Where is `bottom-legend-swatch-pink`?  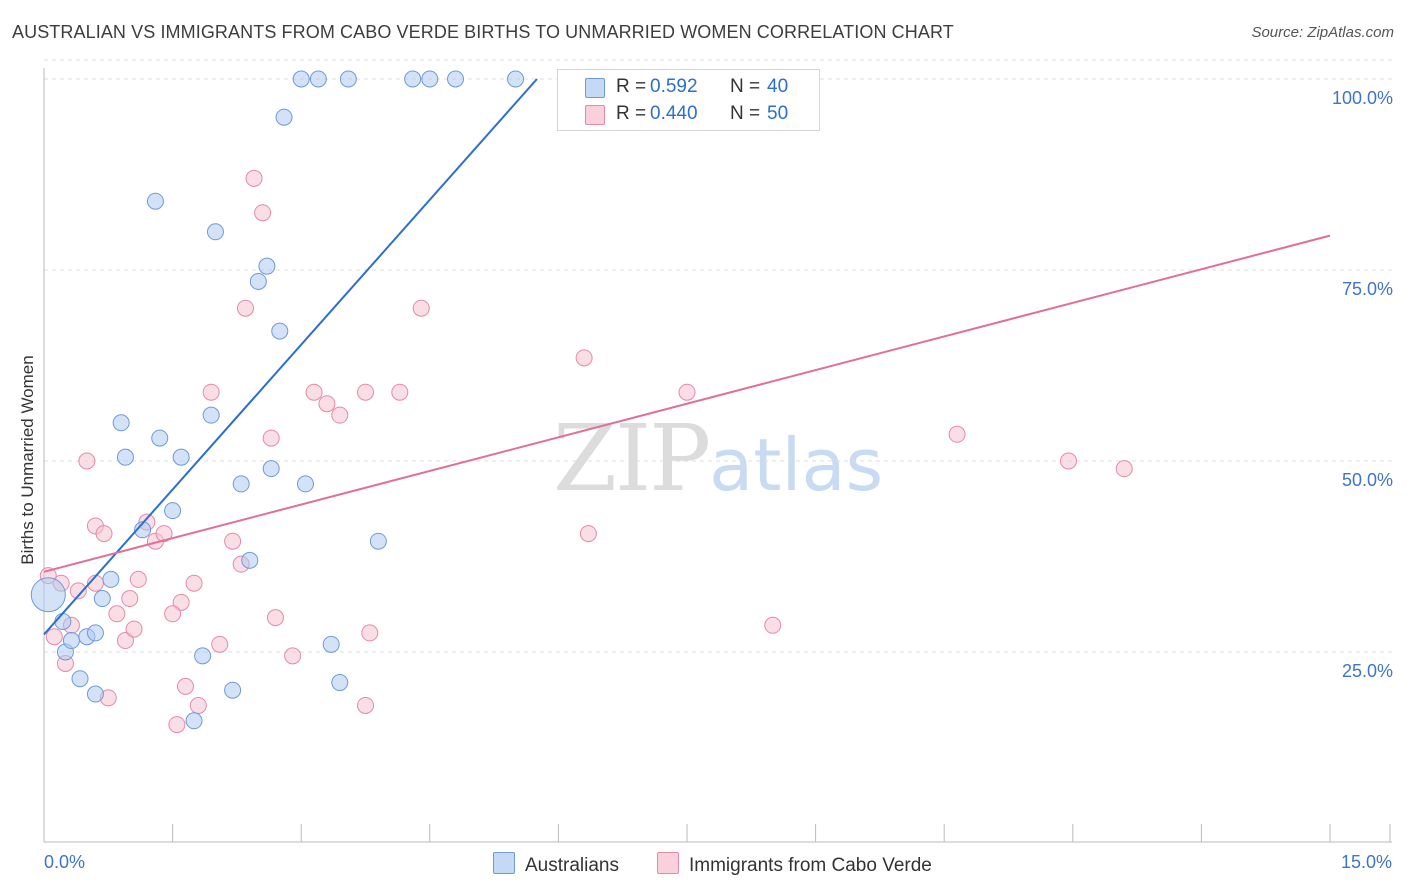 bottom-legend-swatch-pink is located at coordinates (668, 863).